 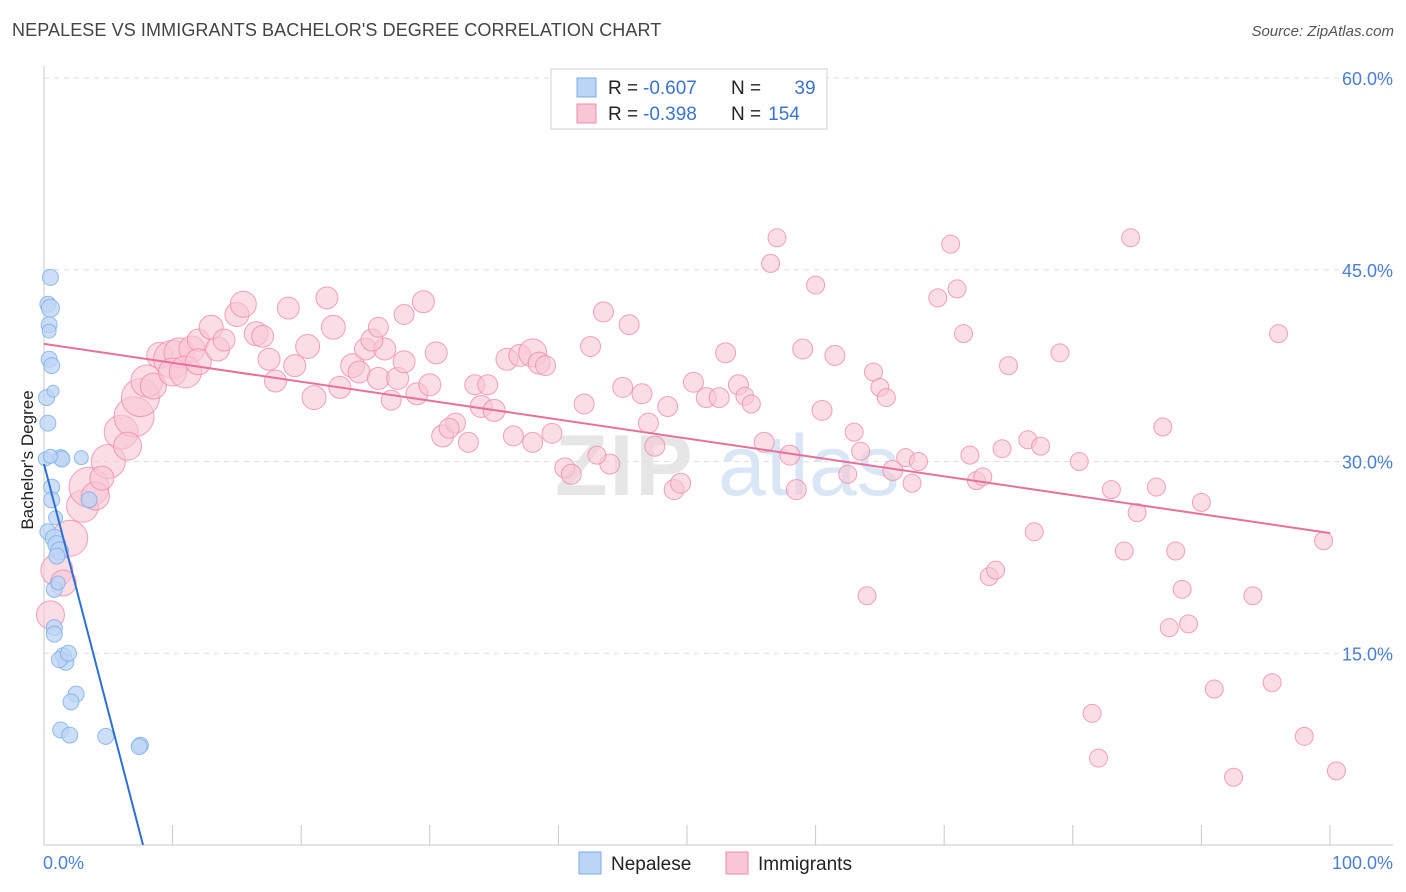 I want to click on x-tick-label-max: 100.0%, so click(x=1362, y=863).